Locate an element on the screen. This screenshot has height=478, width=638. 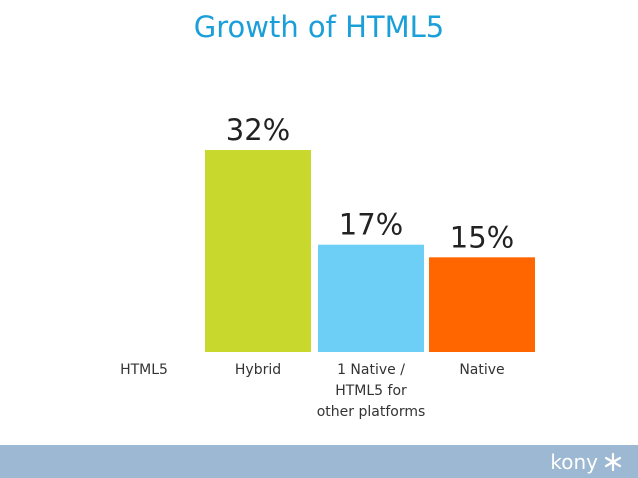
data-label-3: 17% is located at coordinates (371, 225).